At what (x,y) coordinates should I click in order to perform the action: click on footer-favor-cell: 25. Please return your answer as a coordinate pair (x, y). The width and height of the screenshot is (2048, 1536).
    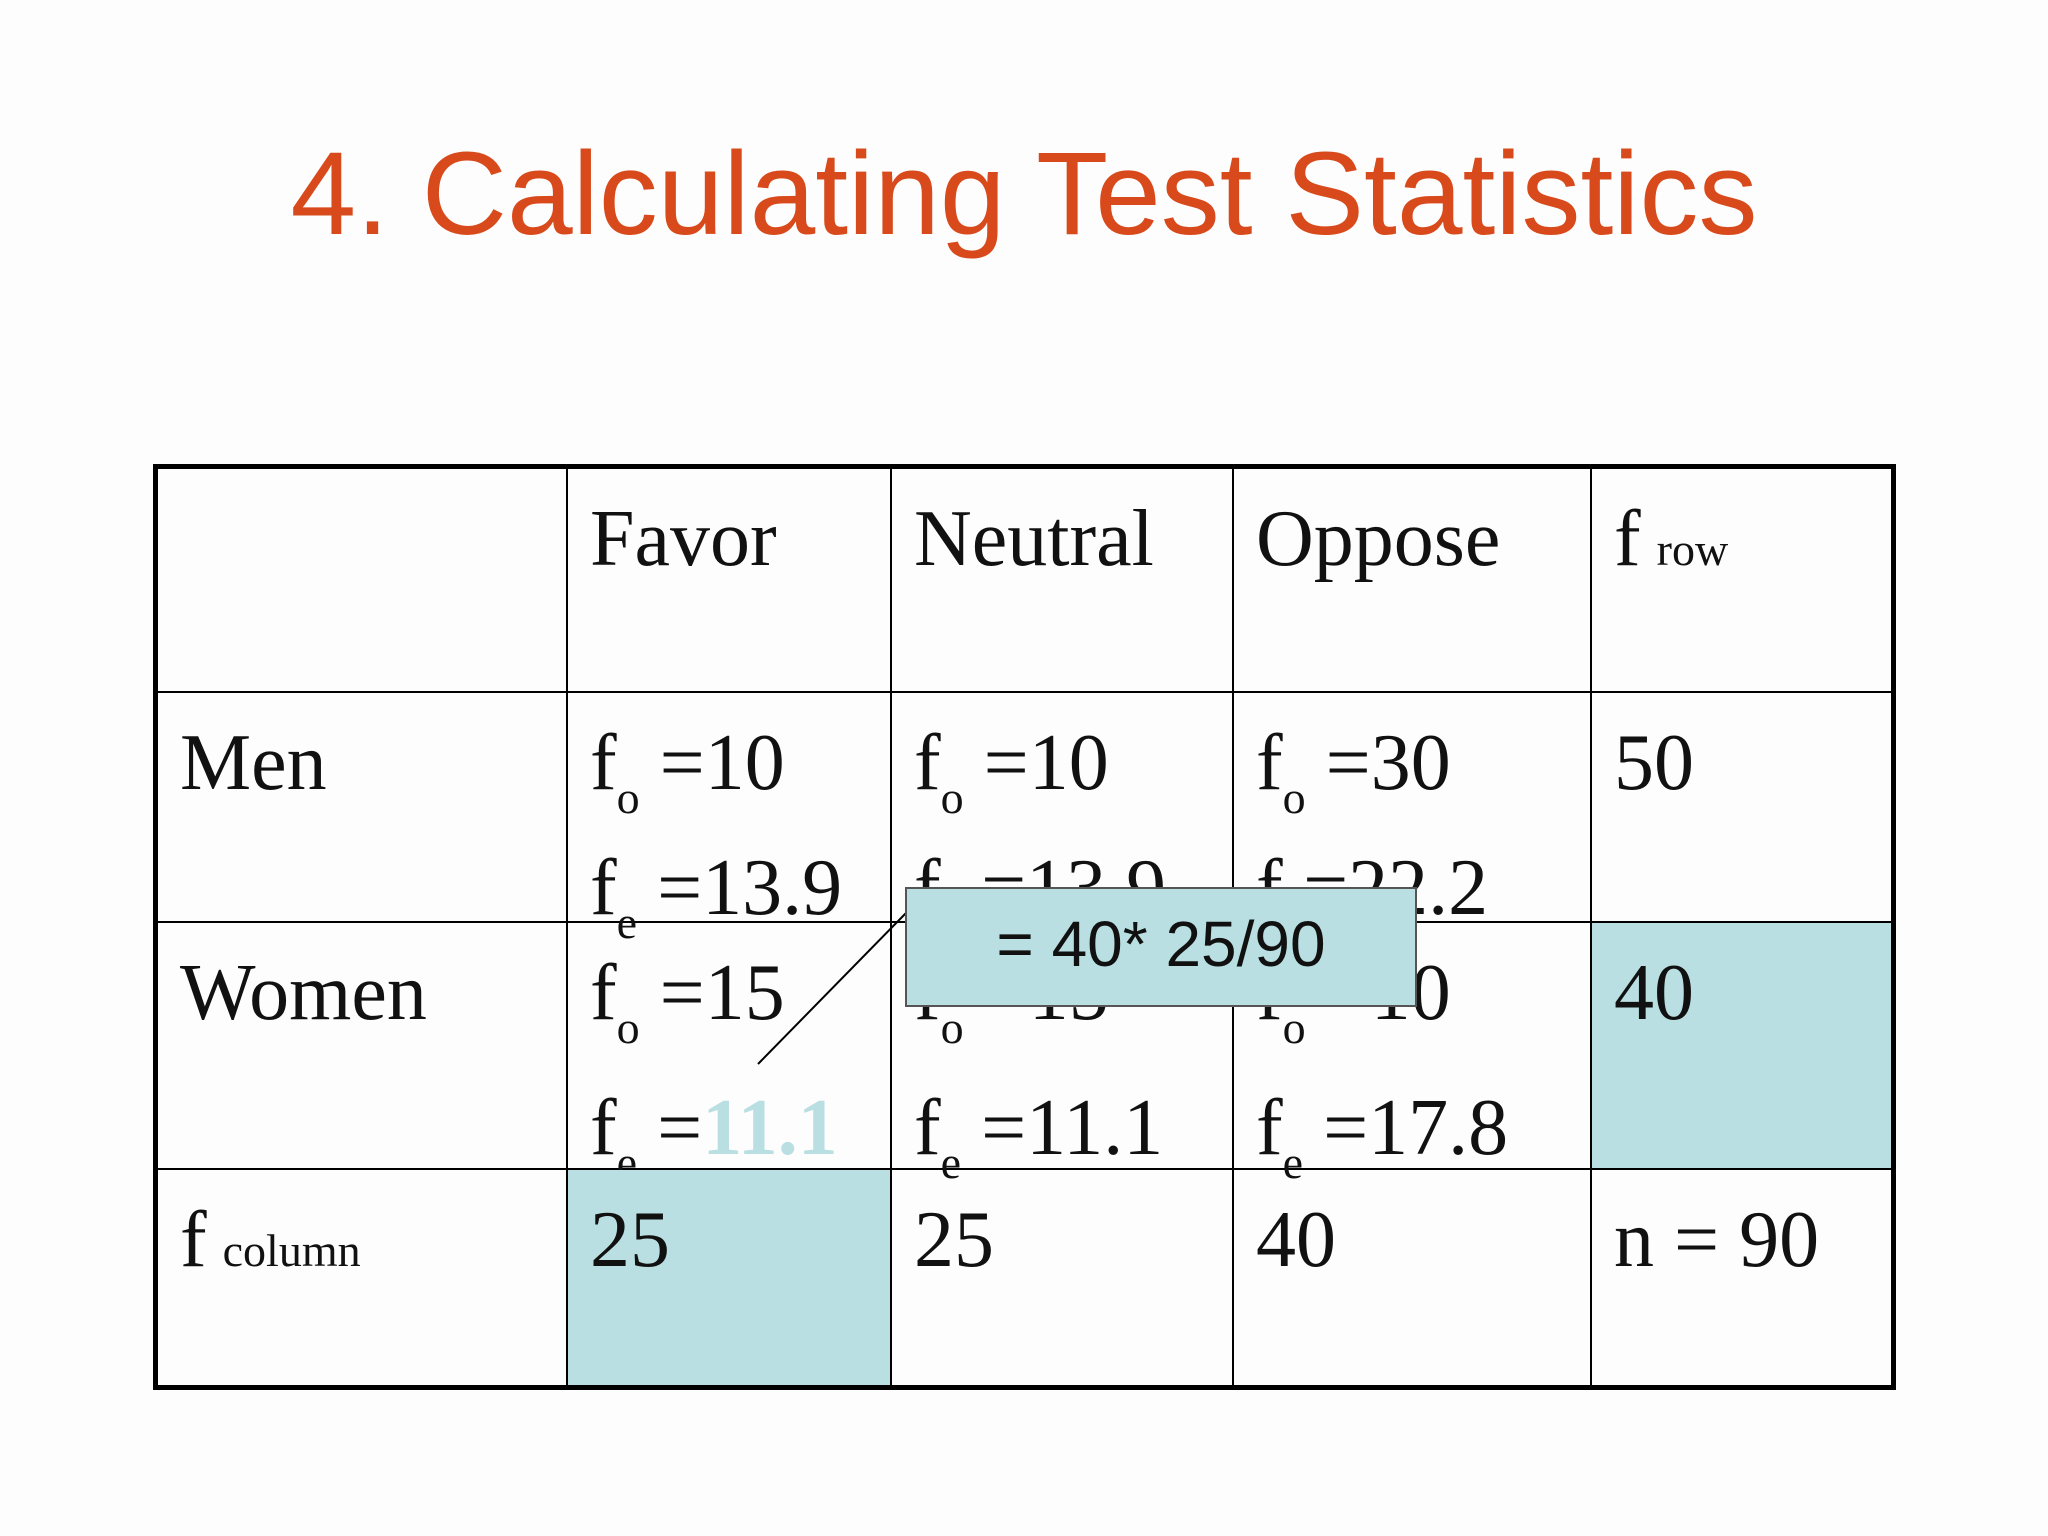
    Looking at the image, I should click on (730, 1277).